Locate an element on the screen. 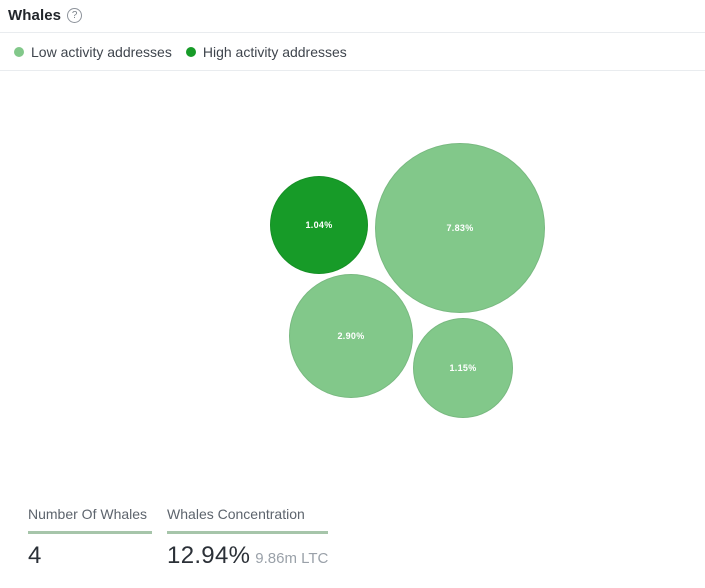 Image resolution: width=705 pixels, height=588 pixels. widget-header: Whales ? is located at coordinates (352, 16).